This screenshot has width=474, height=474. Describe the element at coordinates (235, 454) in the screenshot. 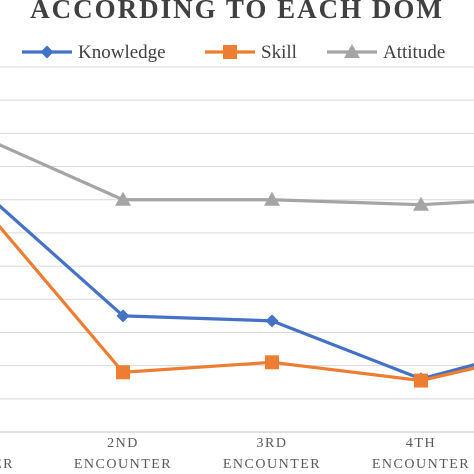

I see `x-axis-tick-labels: TER 2ND ENCOUNTER 3RD ENCOUNTER 4TH ENCOUNTER` at that location.